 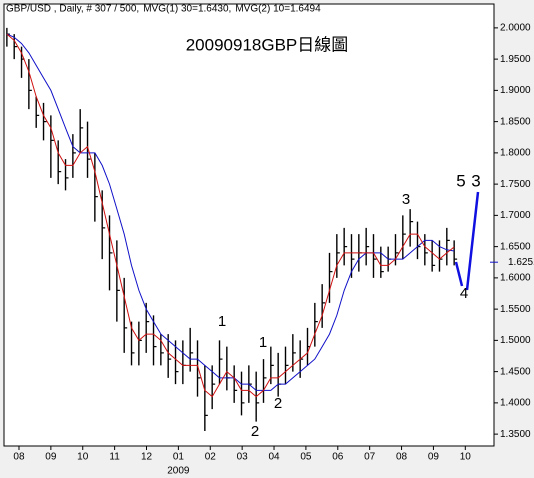 I want to click on y-tick-label: 1.4000, so click(x=515, y=403).